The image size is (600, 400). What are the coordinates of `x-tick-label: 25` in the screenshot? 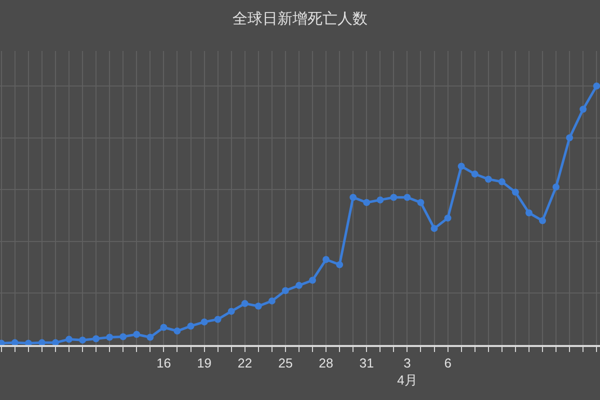 It's located at (285, 362).